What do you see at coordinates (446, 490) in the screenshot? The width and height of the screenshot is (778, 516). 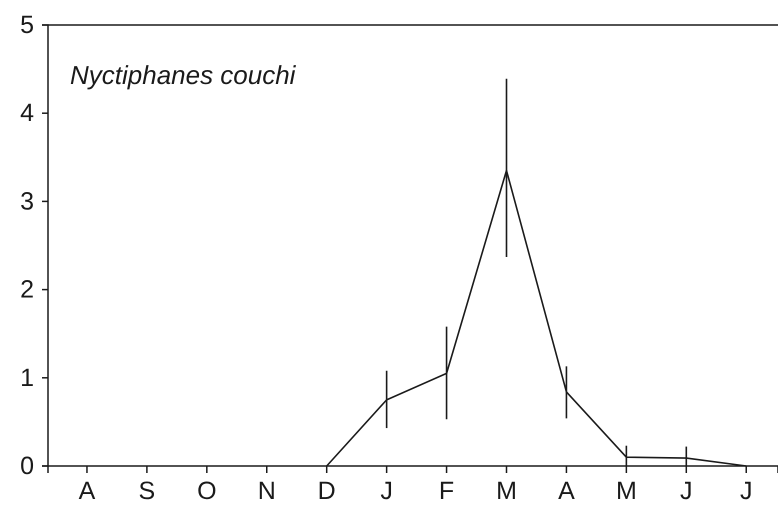 I see `x-tick-label: F` at bounding box center [446, 490].